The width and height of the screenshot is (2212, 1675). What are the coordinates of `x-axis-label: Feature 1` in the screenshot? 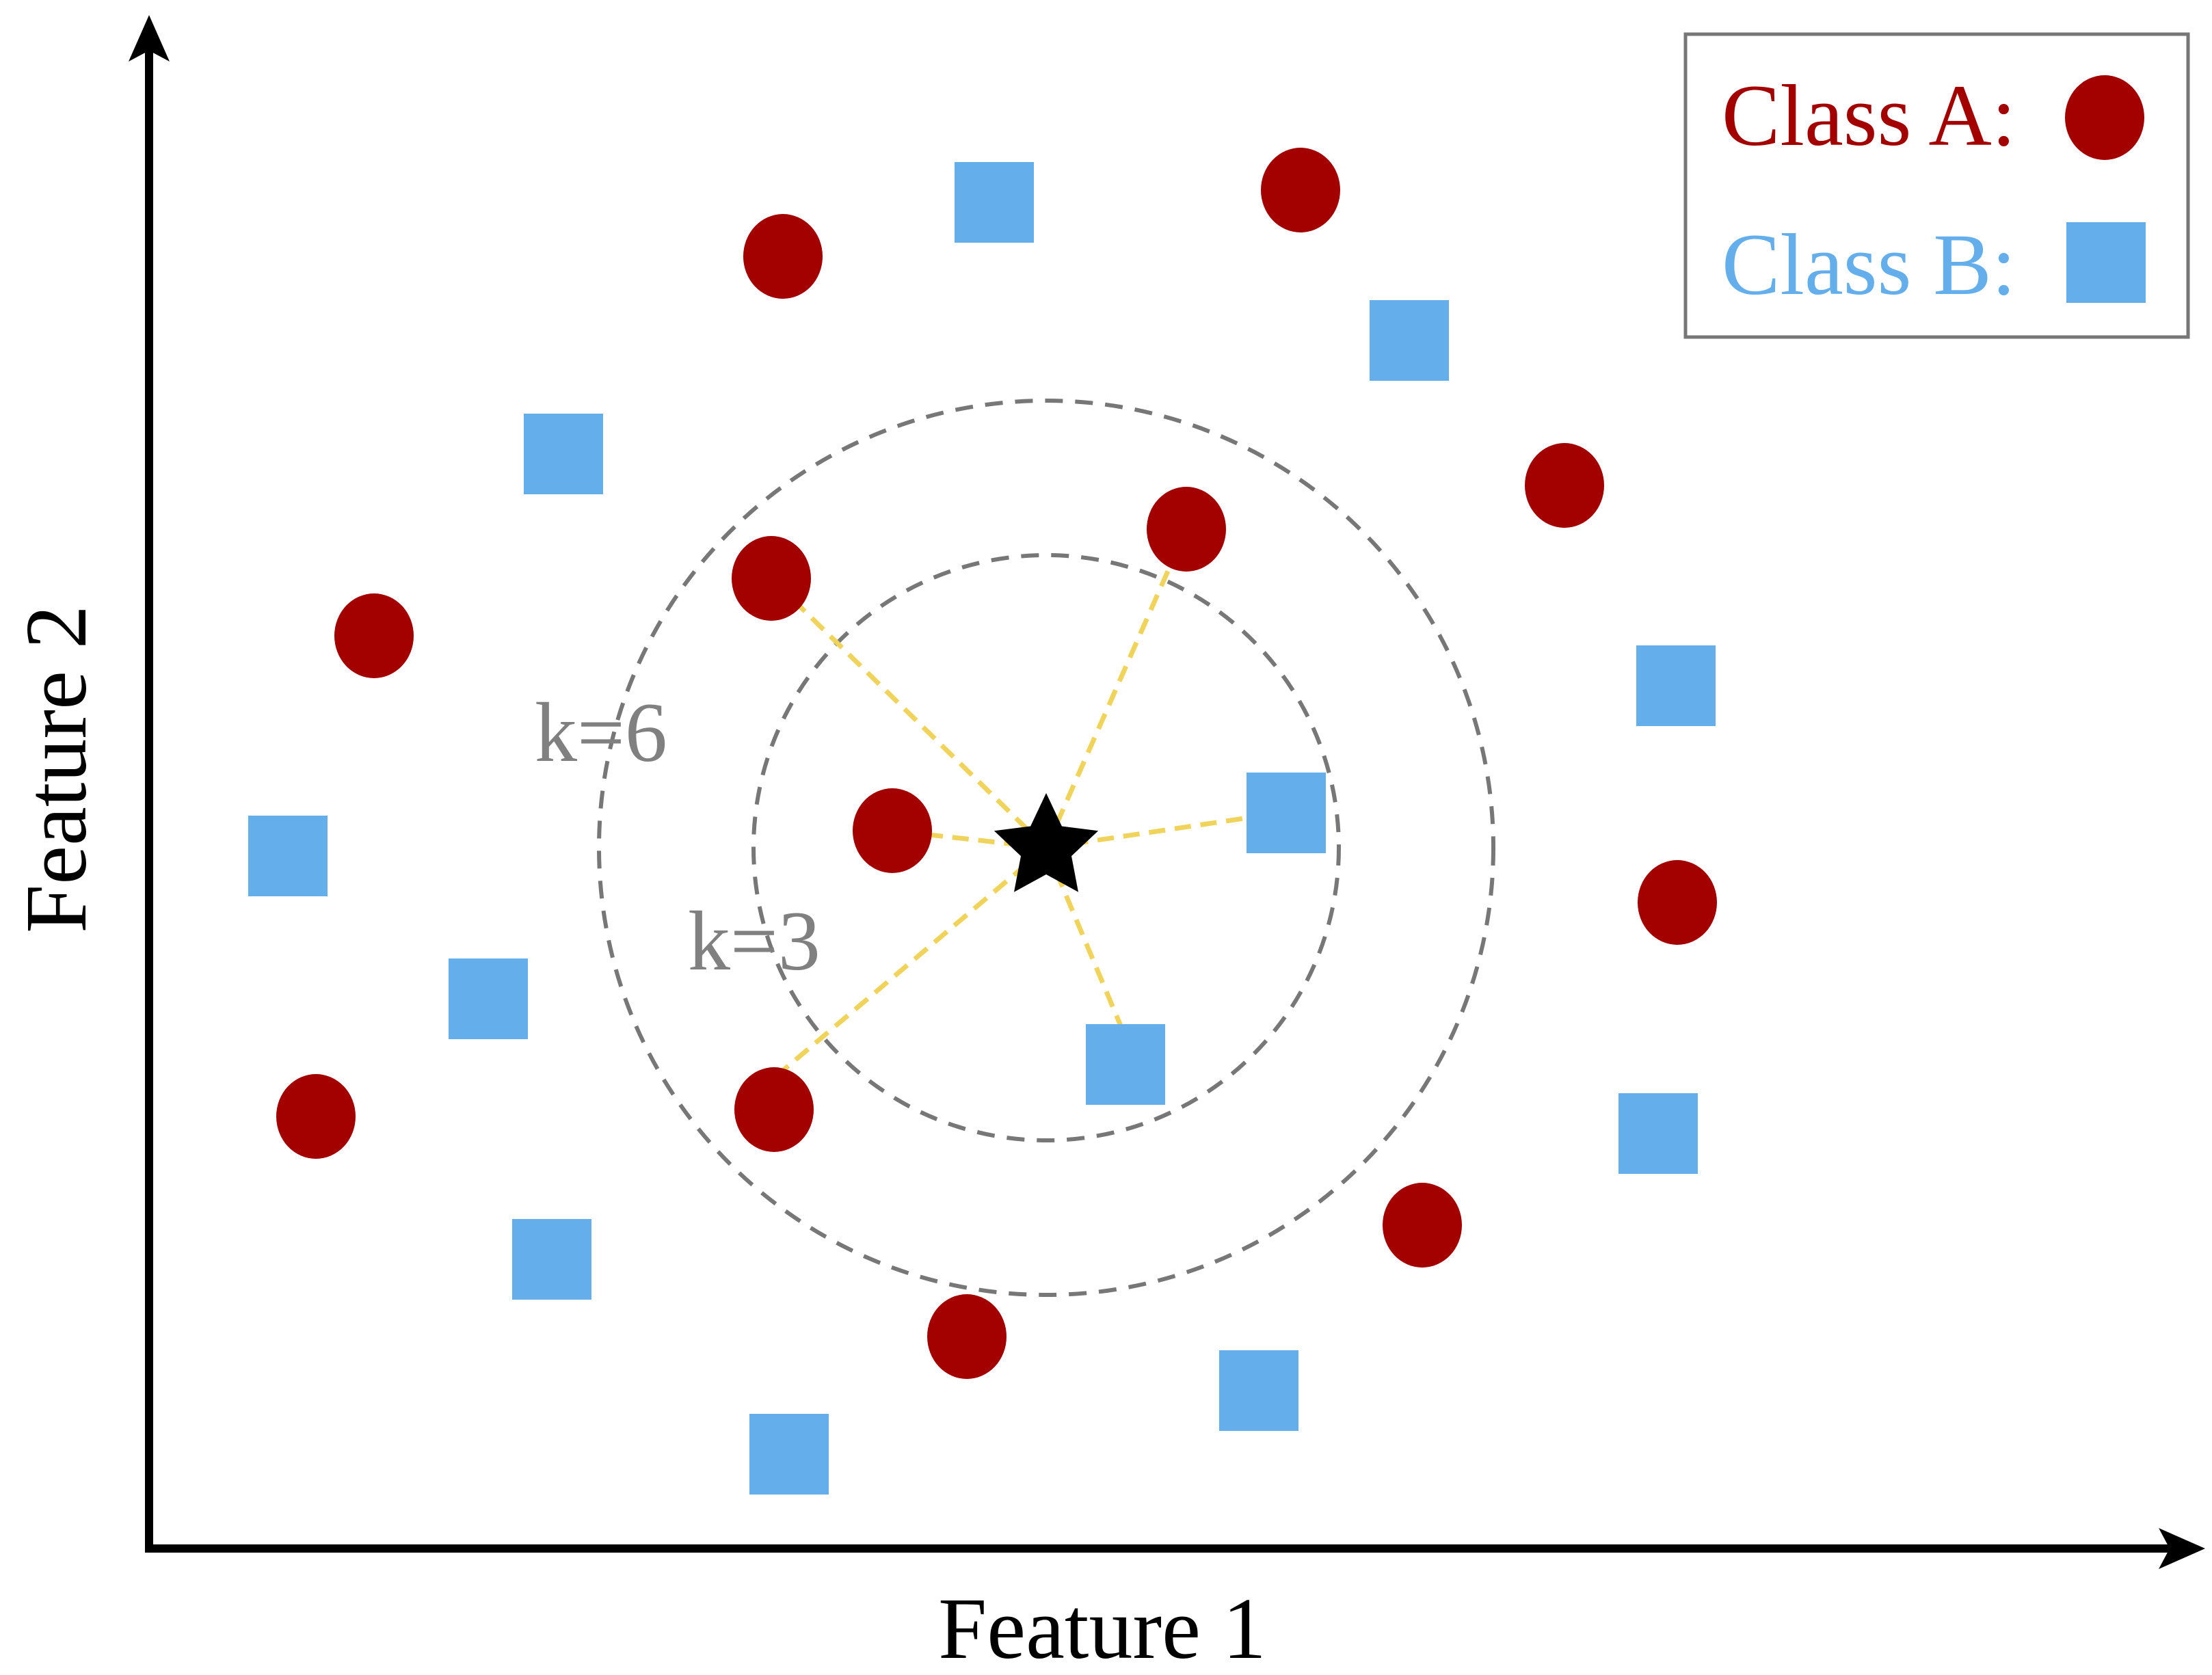 It's located at (1102, 1627).